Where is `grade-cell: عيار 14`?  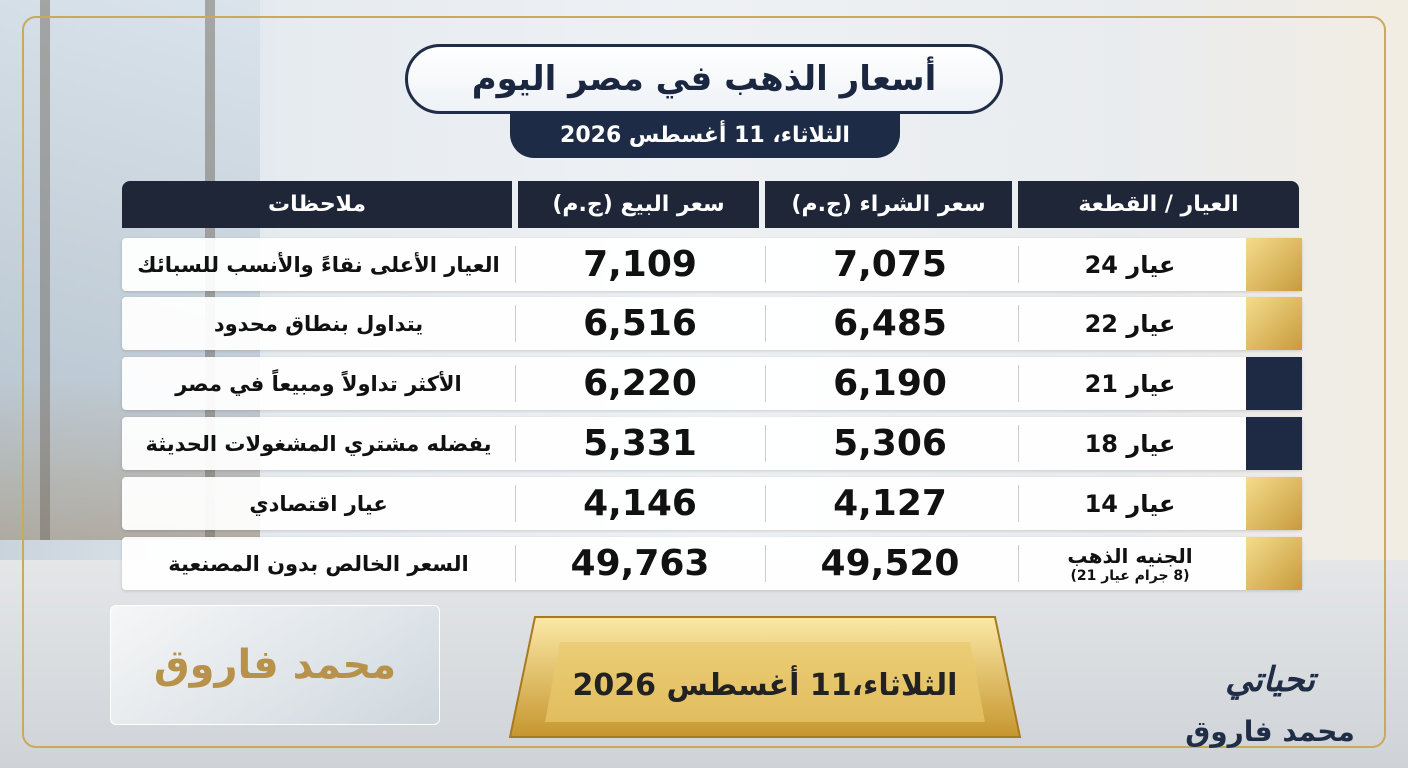 grade-cell: عيار 14 is located at coordinates (1130, 503).